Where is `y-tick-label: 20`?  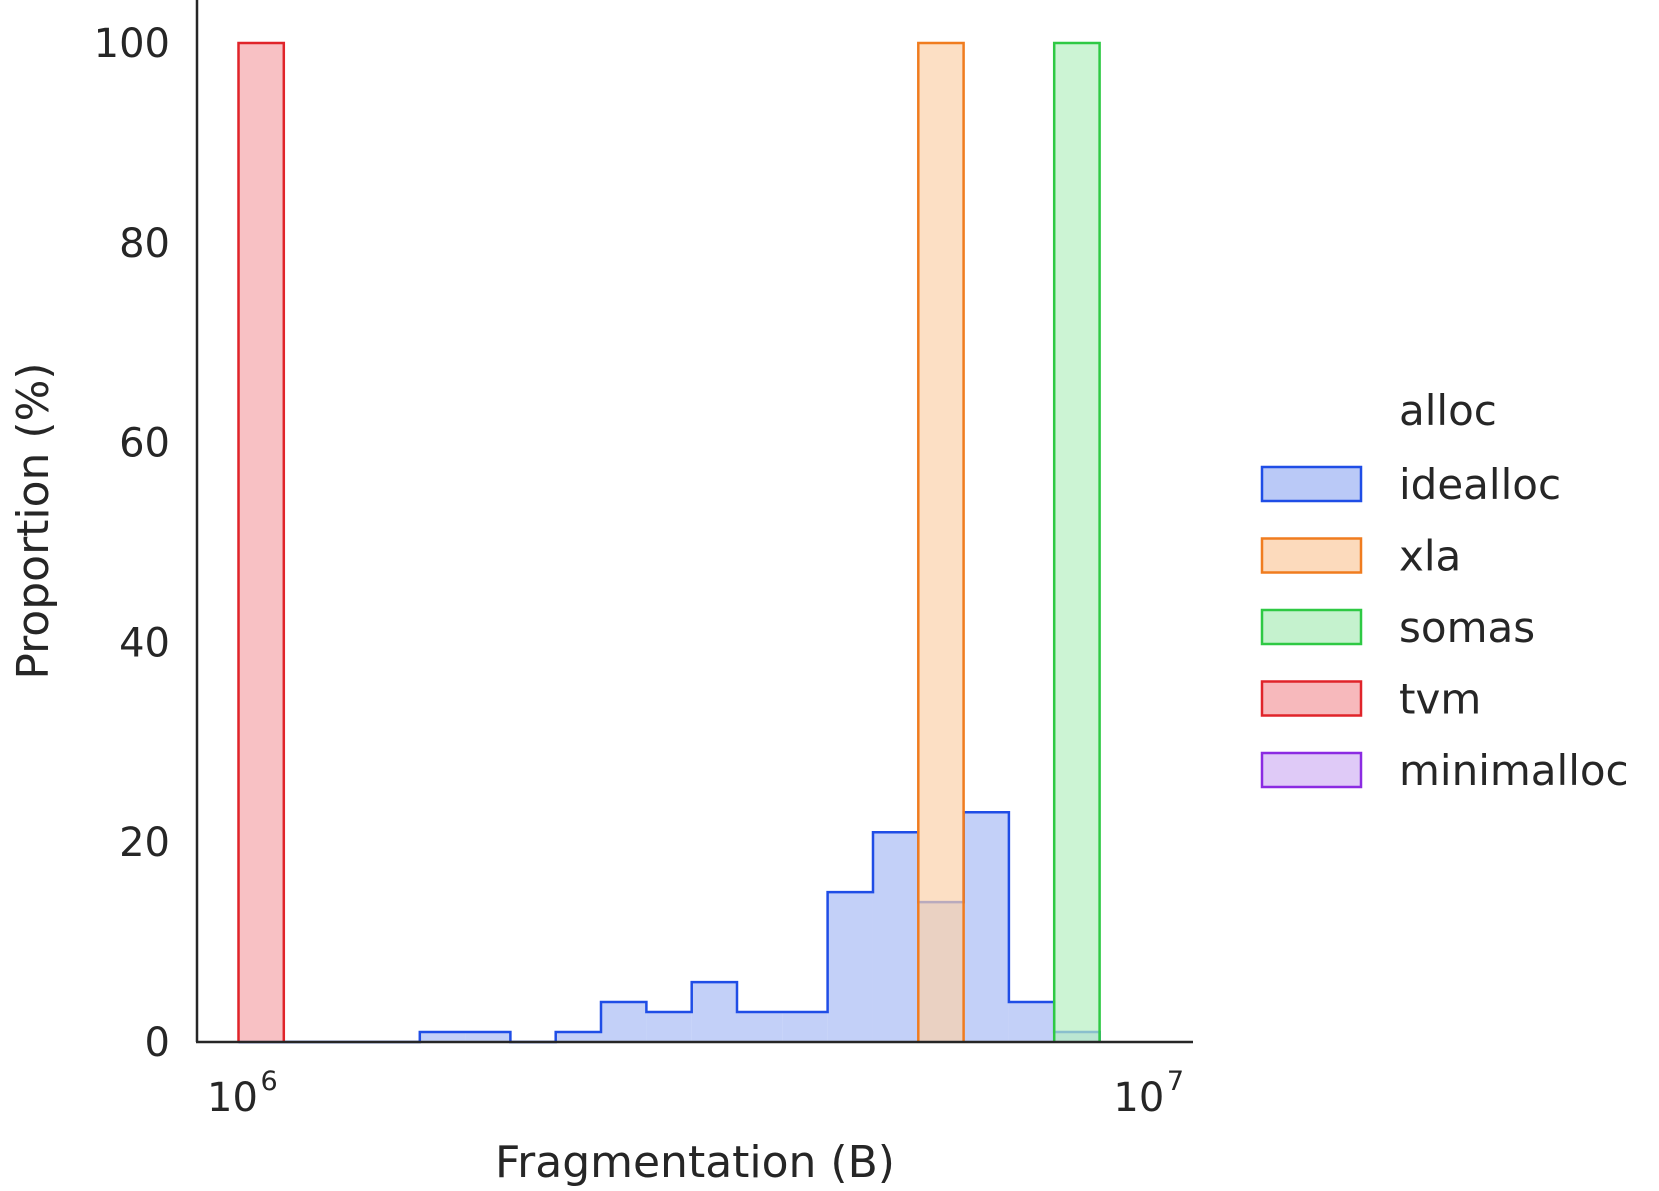
y-tick-label: 20 is located at coordinates (144, 843).